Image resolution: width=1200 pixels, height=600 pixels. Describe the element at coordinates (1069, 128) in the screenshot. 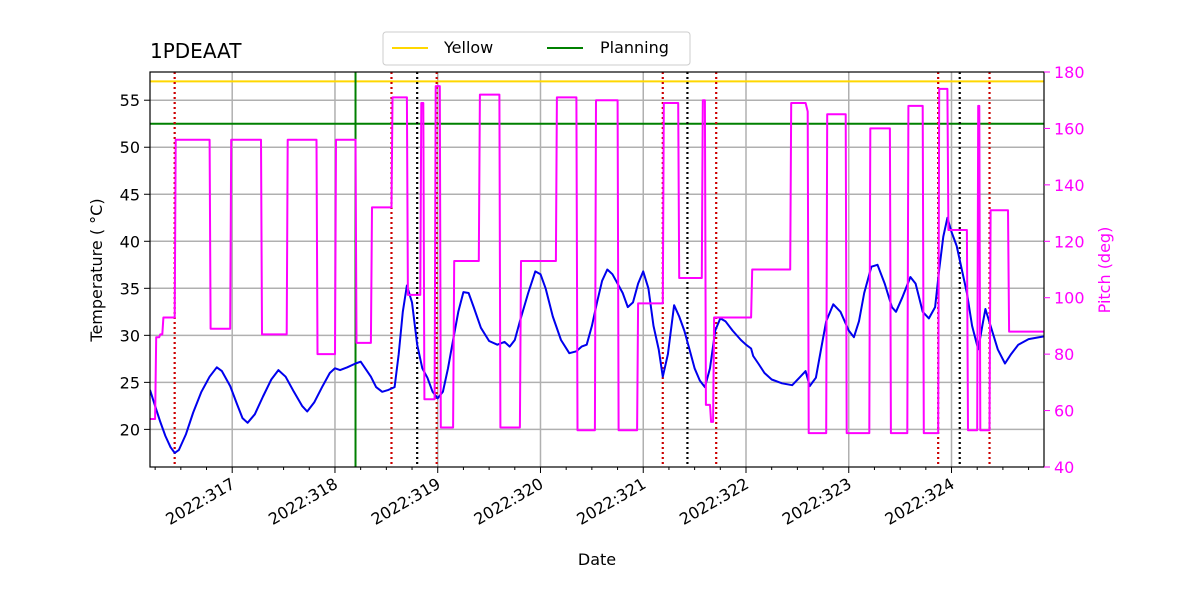

I see `y2-tick-label: 160` at that location.